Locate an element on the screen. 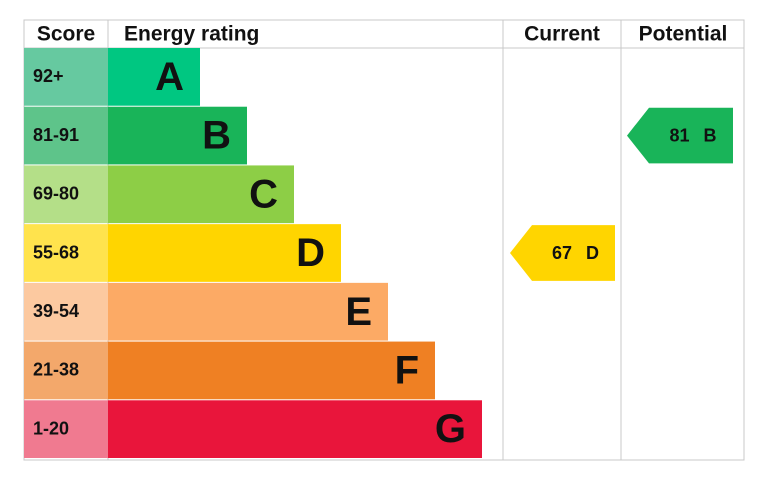 This screenshot has width=768, height=482. score-range: 1-20 is located at coordinates (51, 428).